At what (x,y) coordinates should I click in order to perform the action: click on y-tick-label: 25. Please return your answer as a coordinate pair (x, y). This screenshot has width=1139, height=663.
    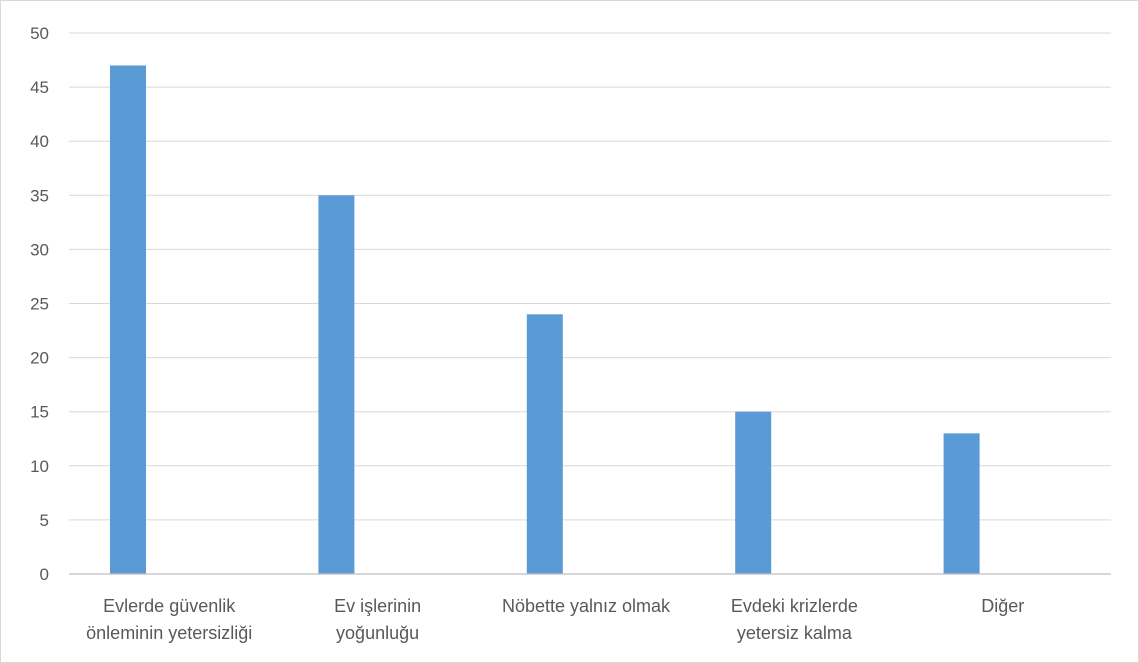
    Looking at the image, I should click on (39, 304).